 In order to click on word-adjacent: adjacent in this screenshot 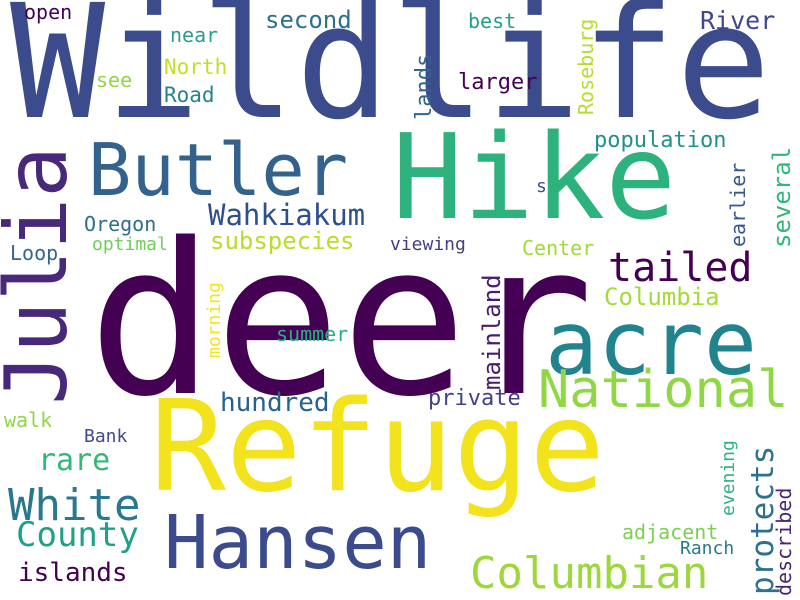, I will do `click(670, 532)`.